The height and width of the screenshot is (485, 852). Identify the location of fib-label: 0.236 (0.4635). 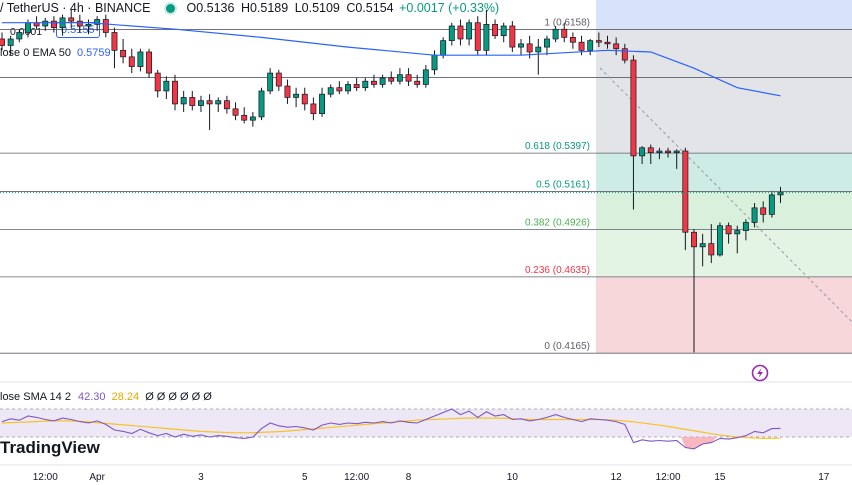
(557, 270).